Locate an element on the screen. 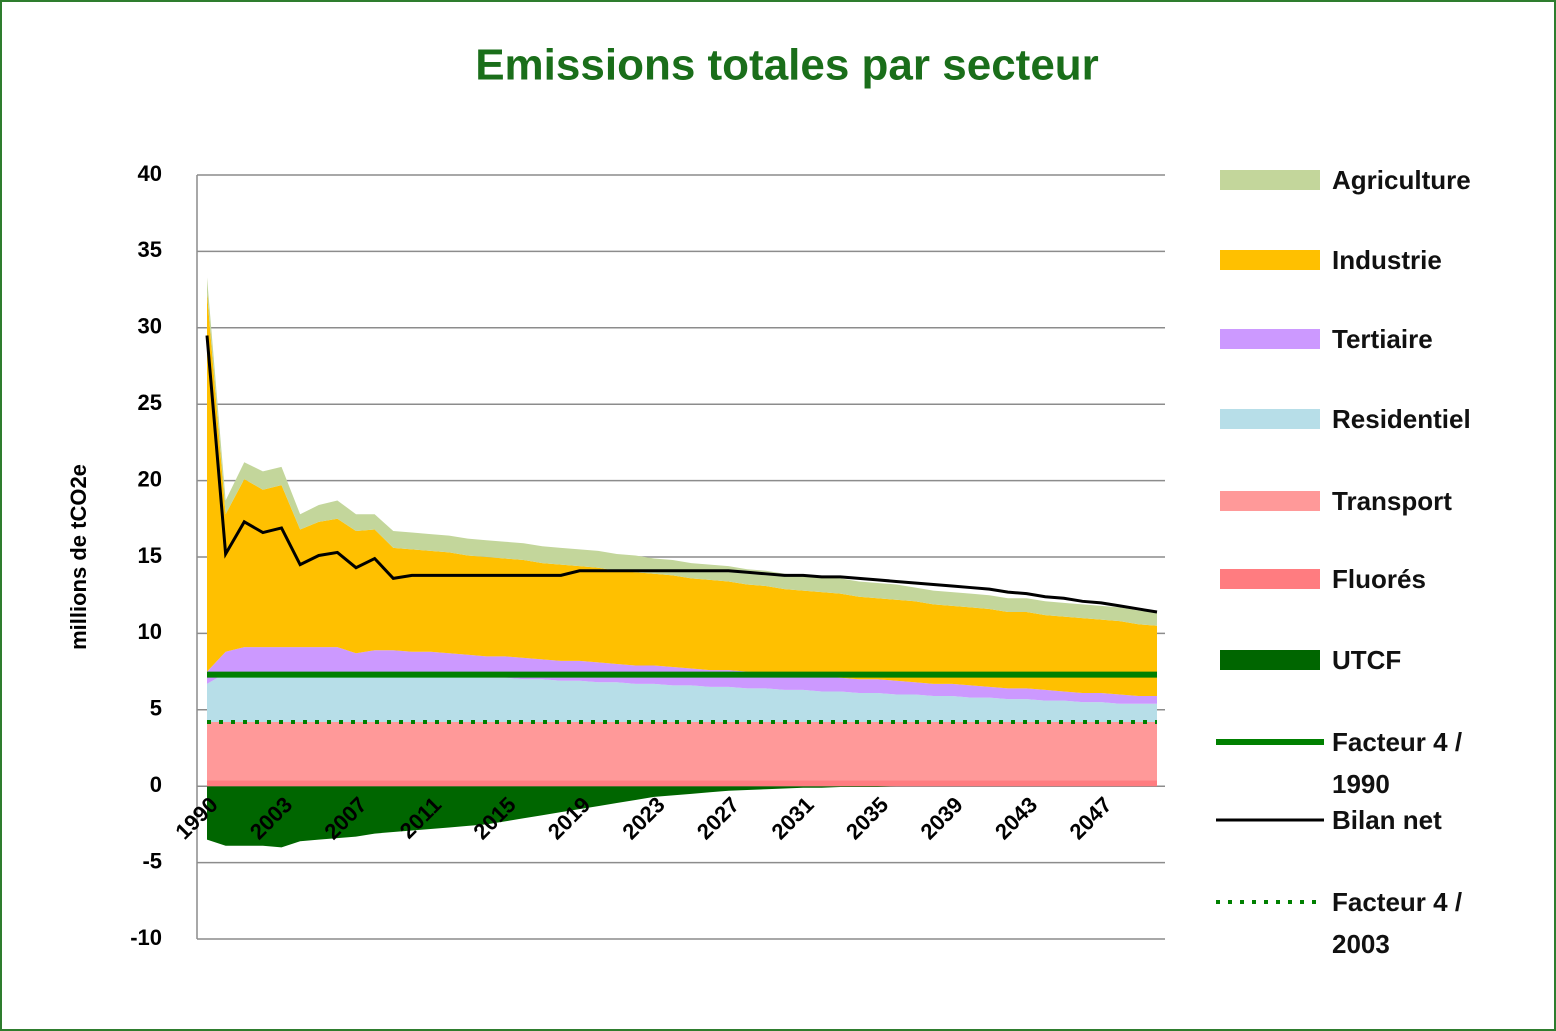 This screenshot has height=1031, width=1556. legend-label: Agriculture is located at coordinates (1401, 180).